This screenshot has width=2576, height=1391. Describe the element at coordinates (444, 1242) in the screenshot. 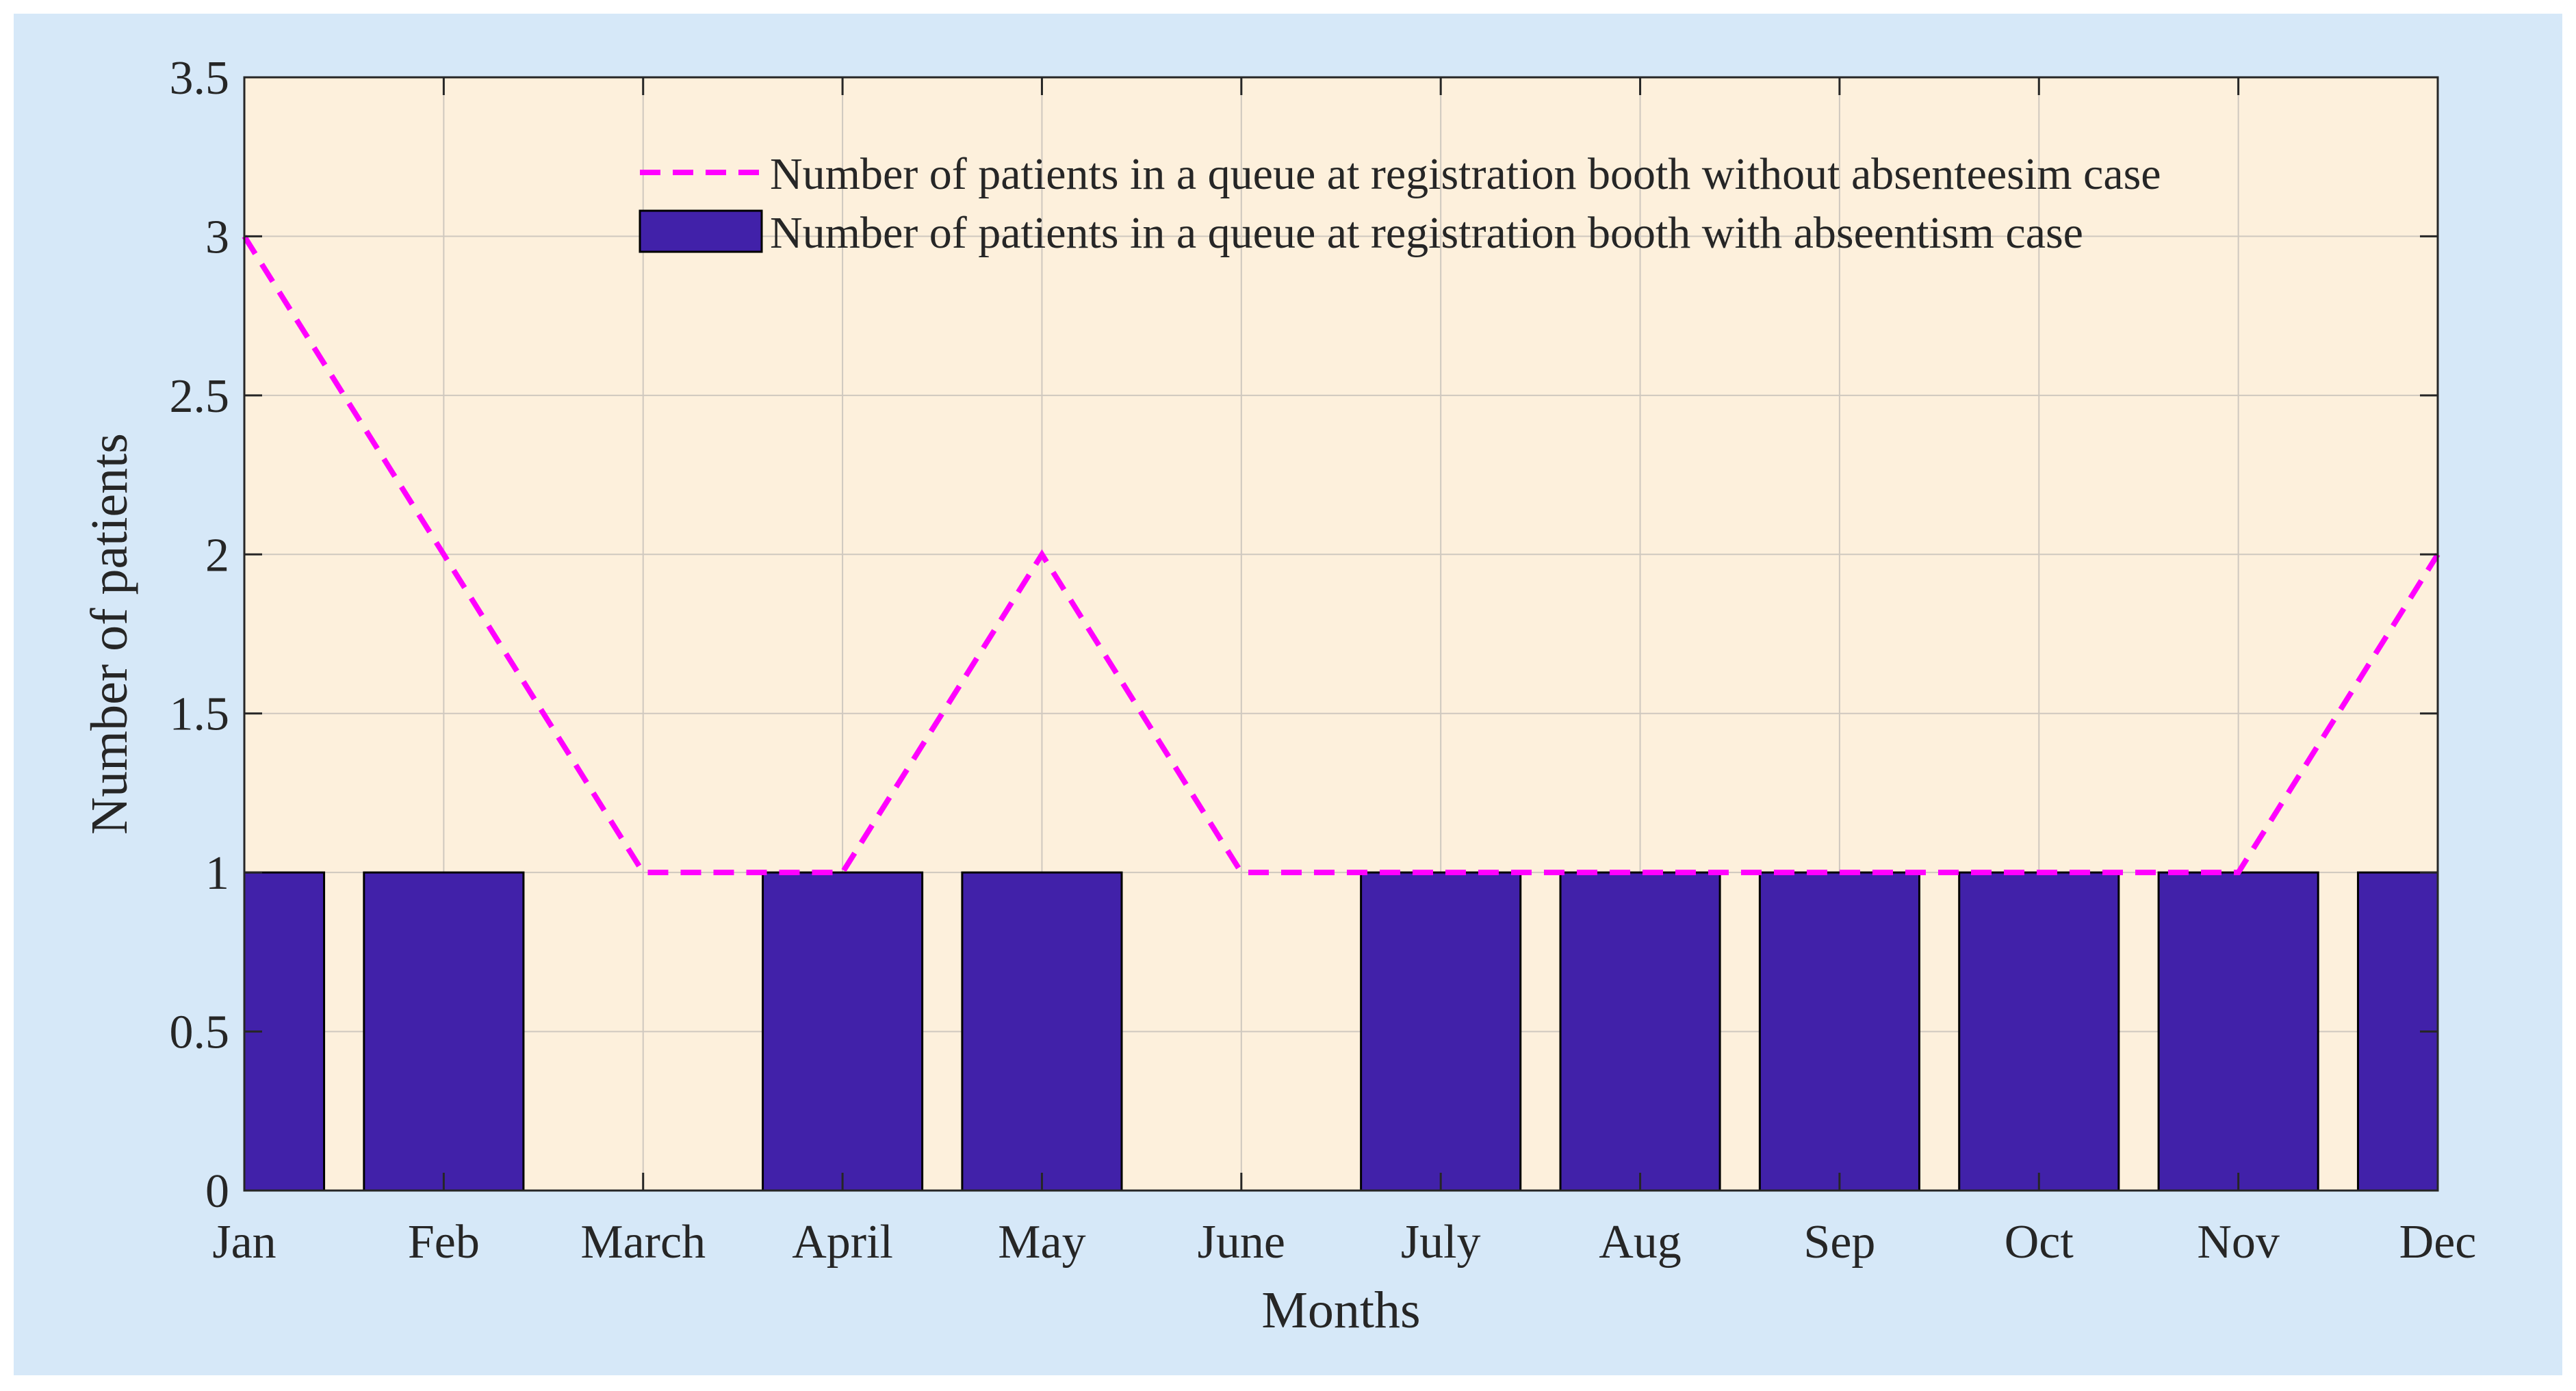

I see `x-tick-label: Feb` at that location.